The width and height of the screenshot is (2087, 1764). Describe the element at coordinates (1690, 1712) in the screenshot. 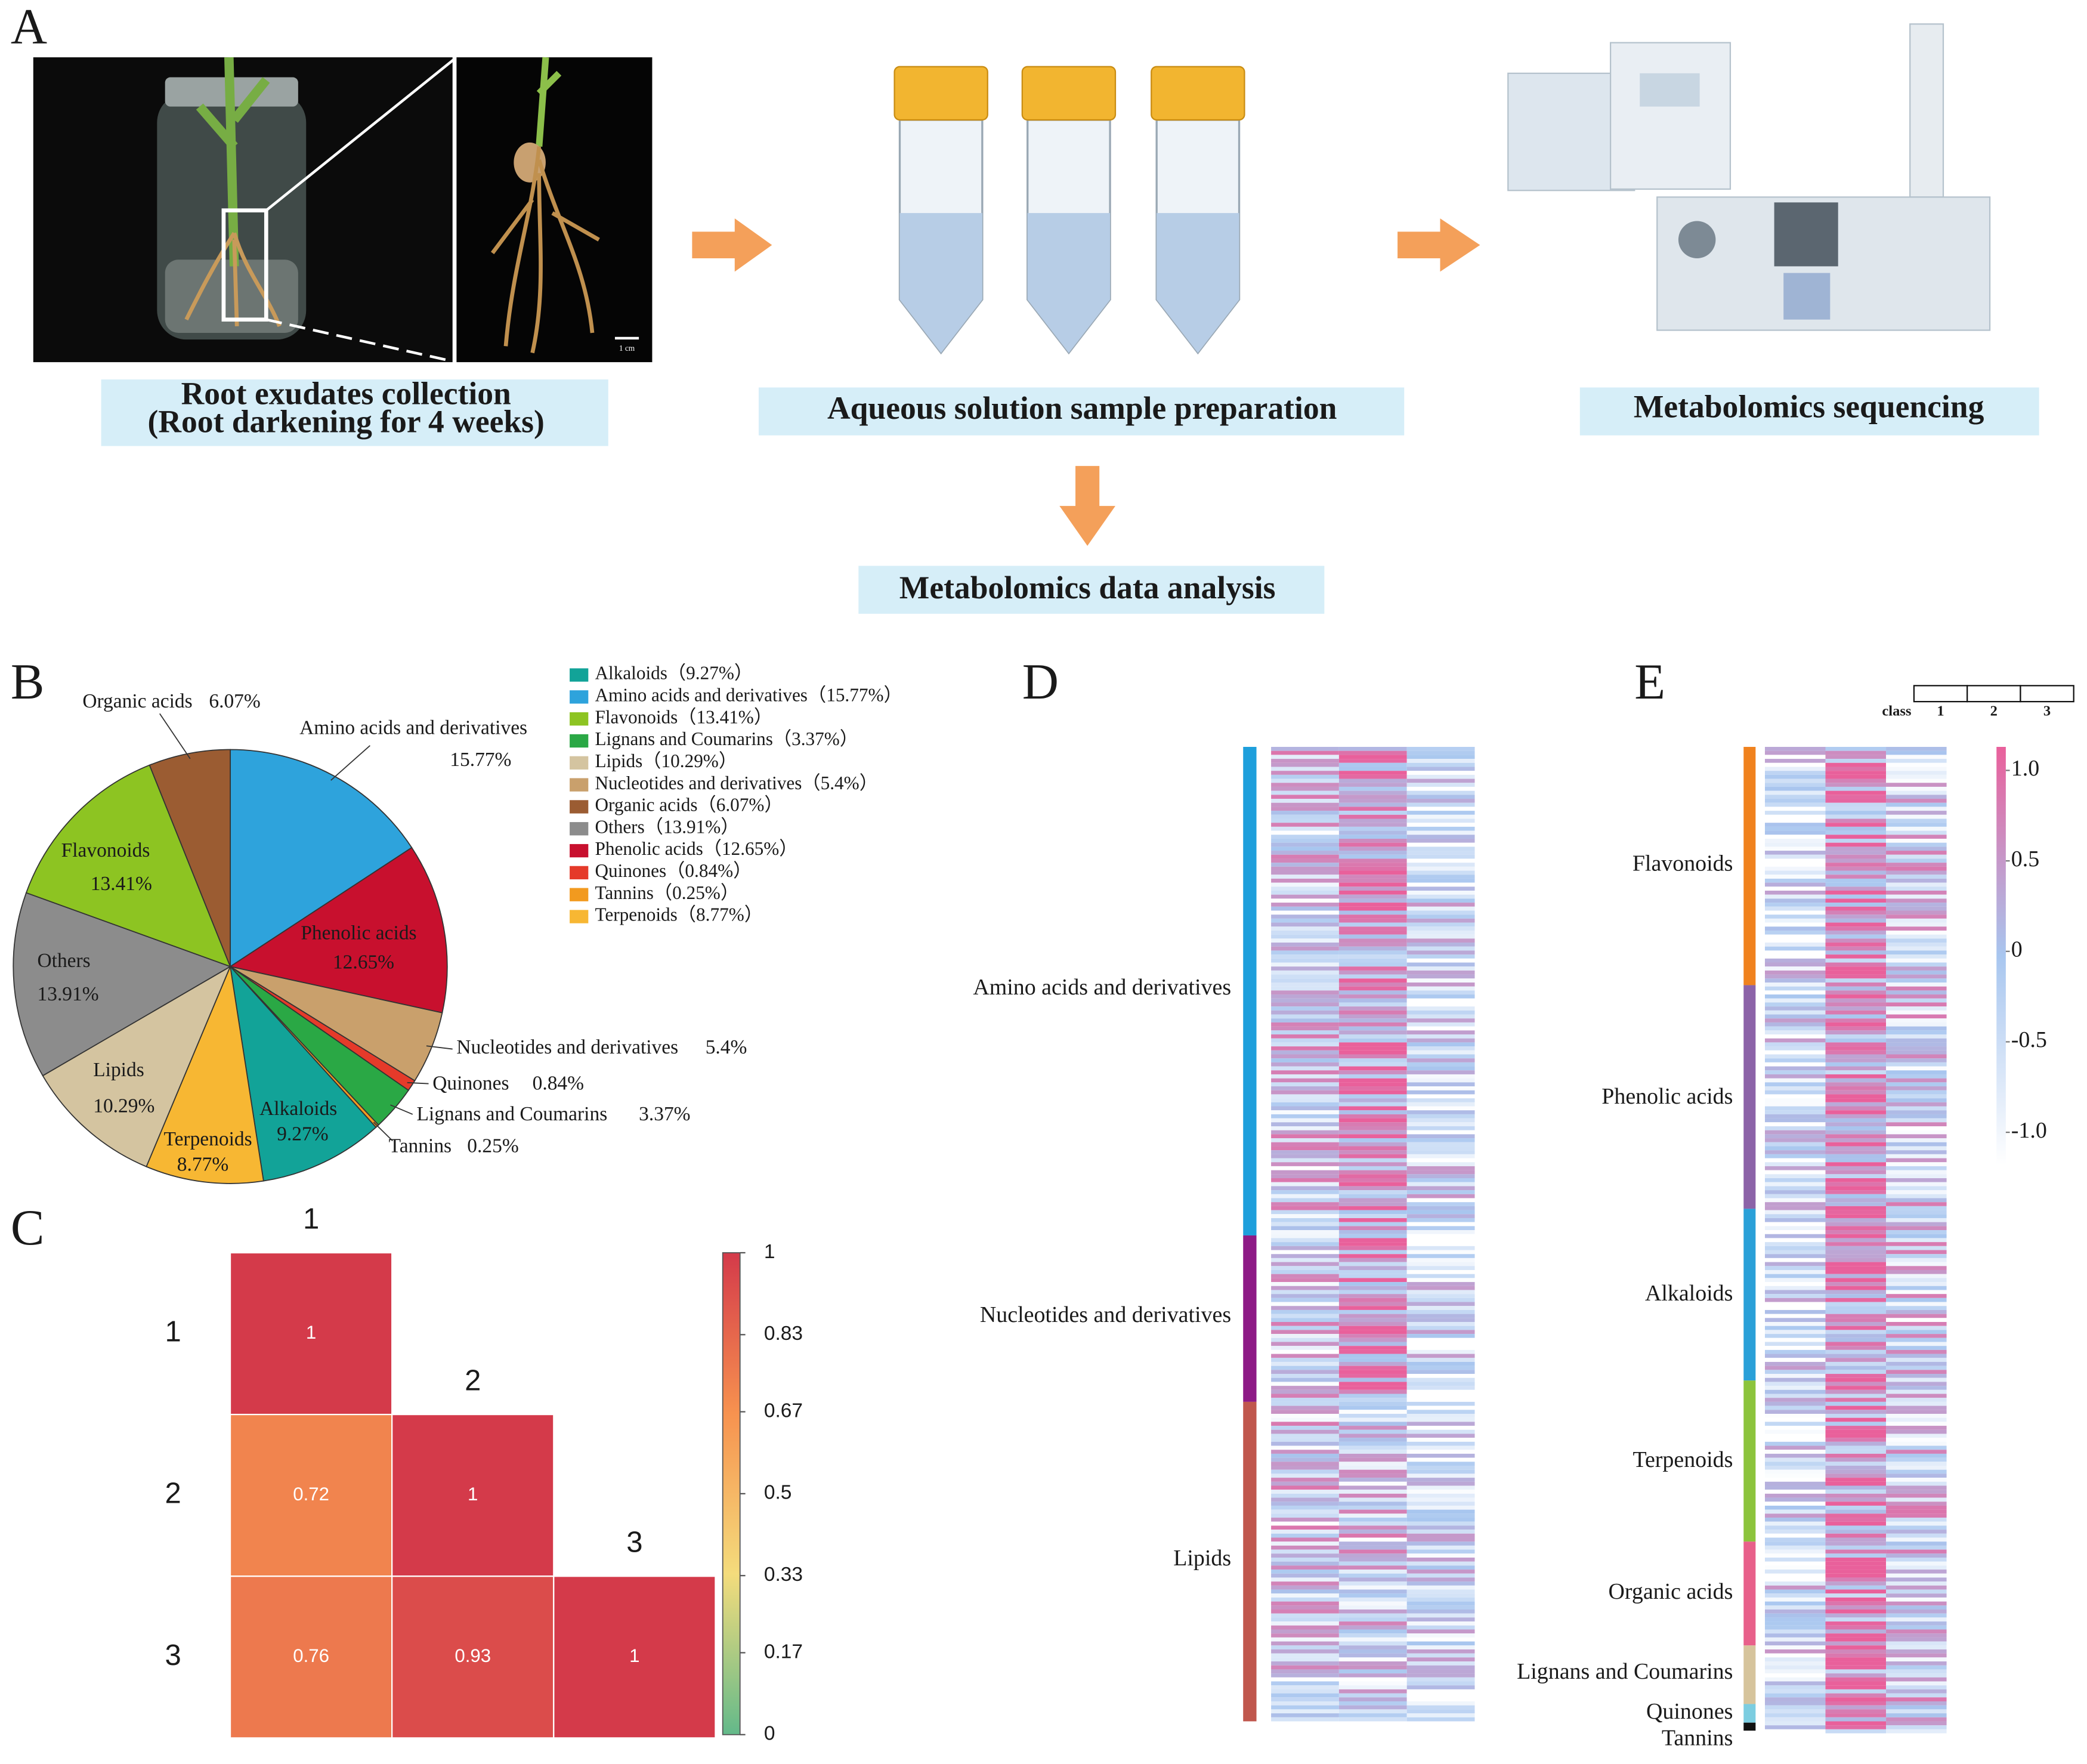

I see `class-label: Quinones` at that location.